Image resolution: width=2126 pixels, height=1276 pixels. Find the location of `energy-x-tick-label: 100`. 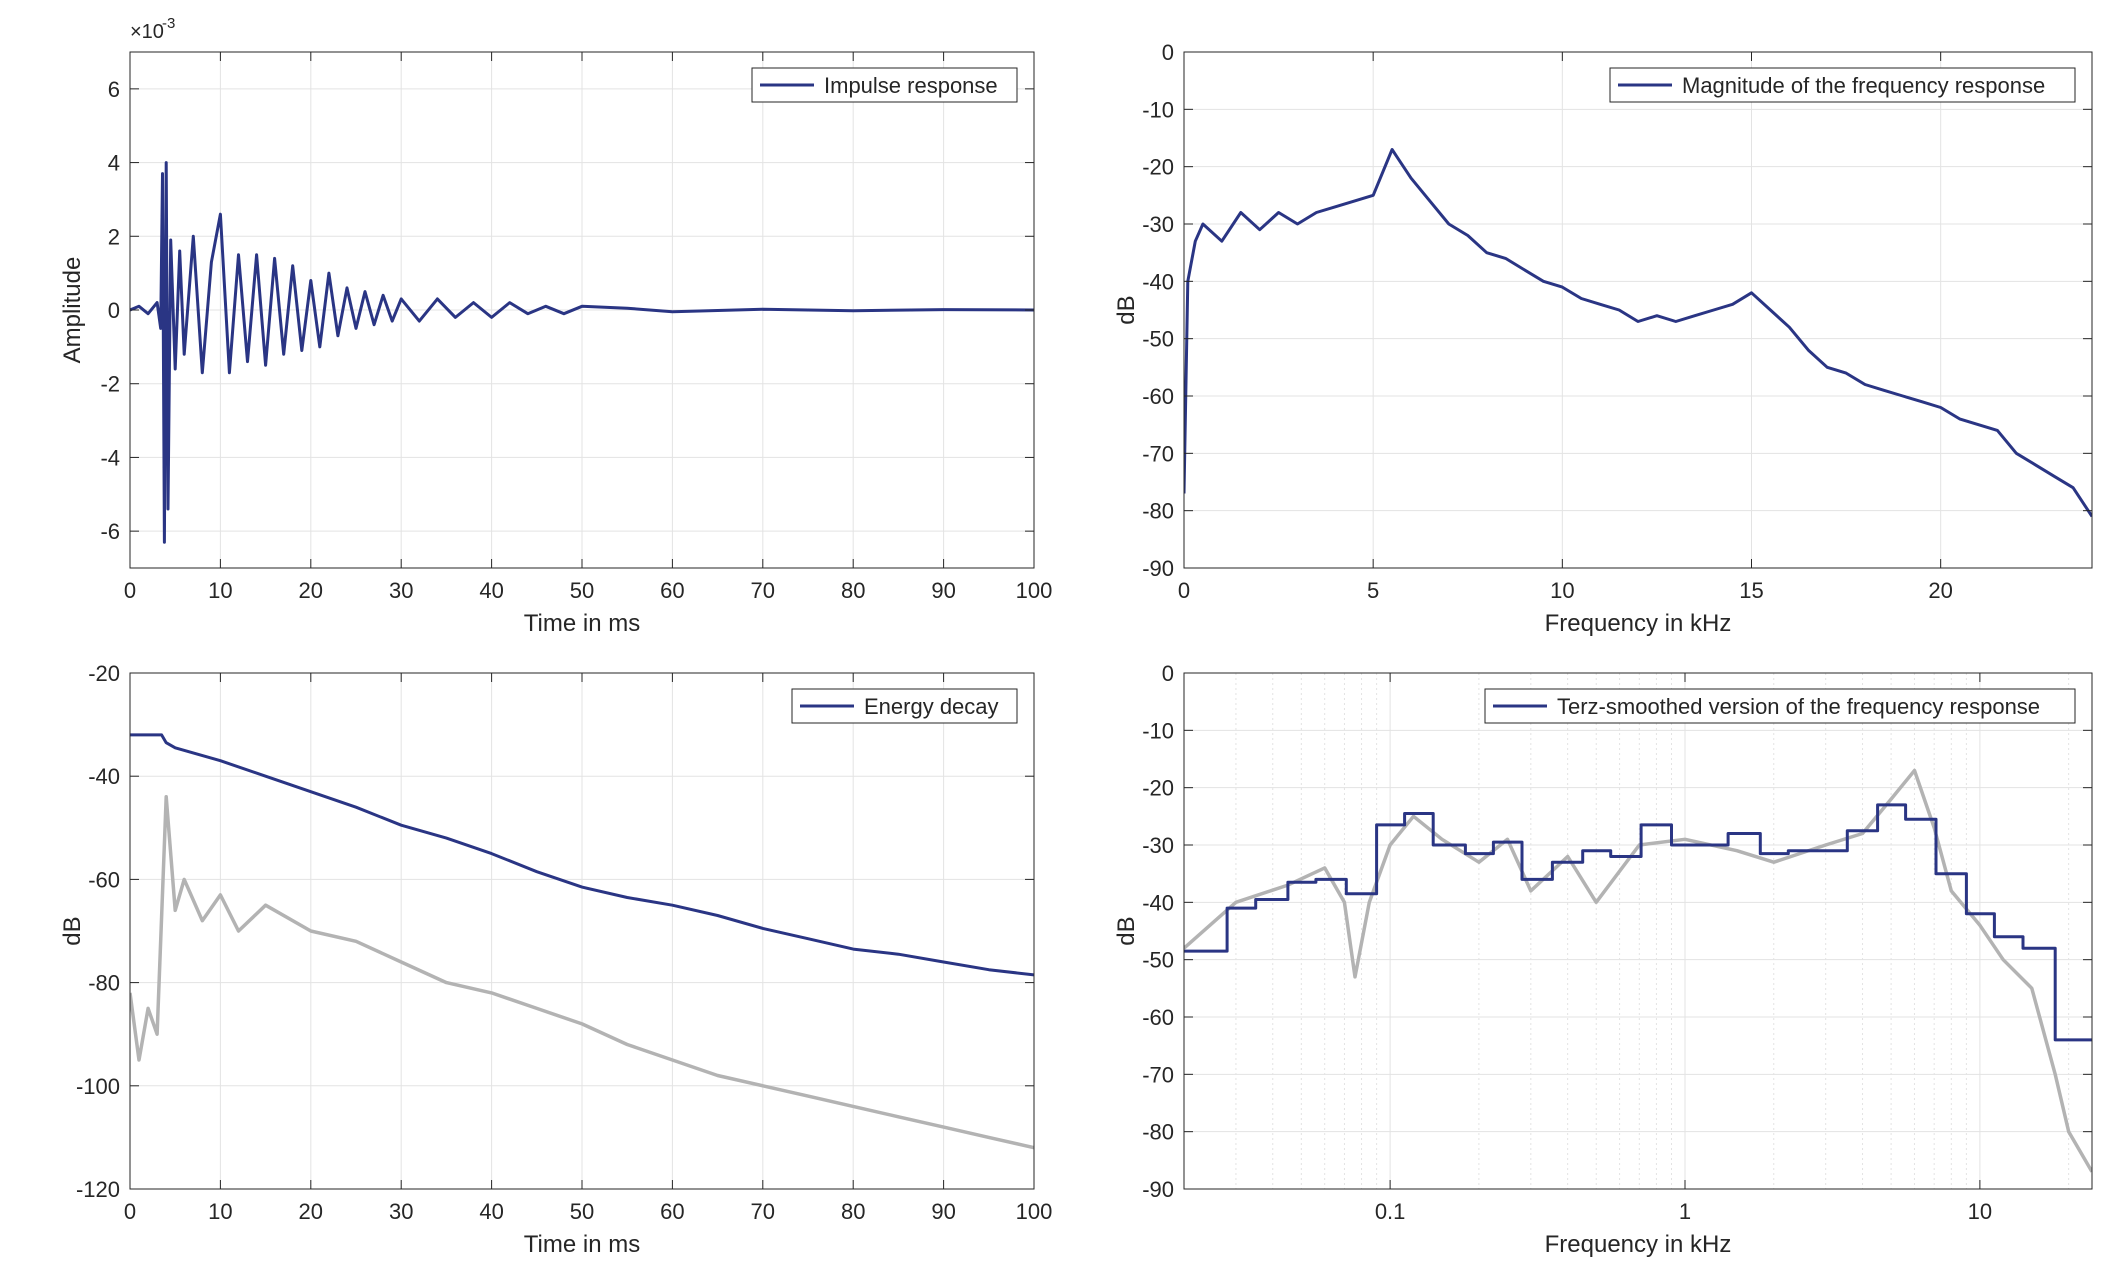

energy-x-tick-label: 100 is located at coordinates (1034, 1211).